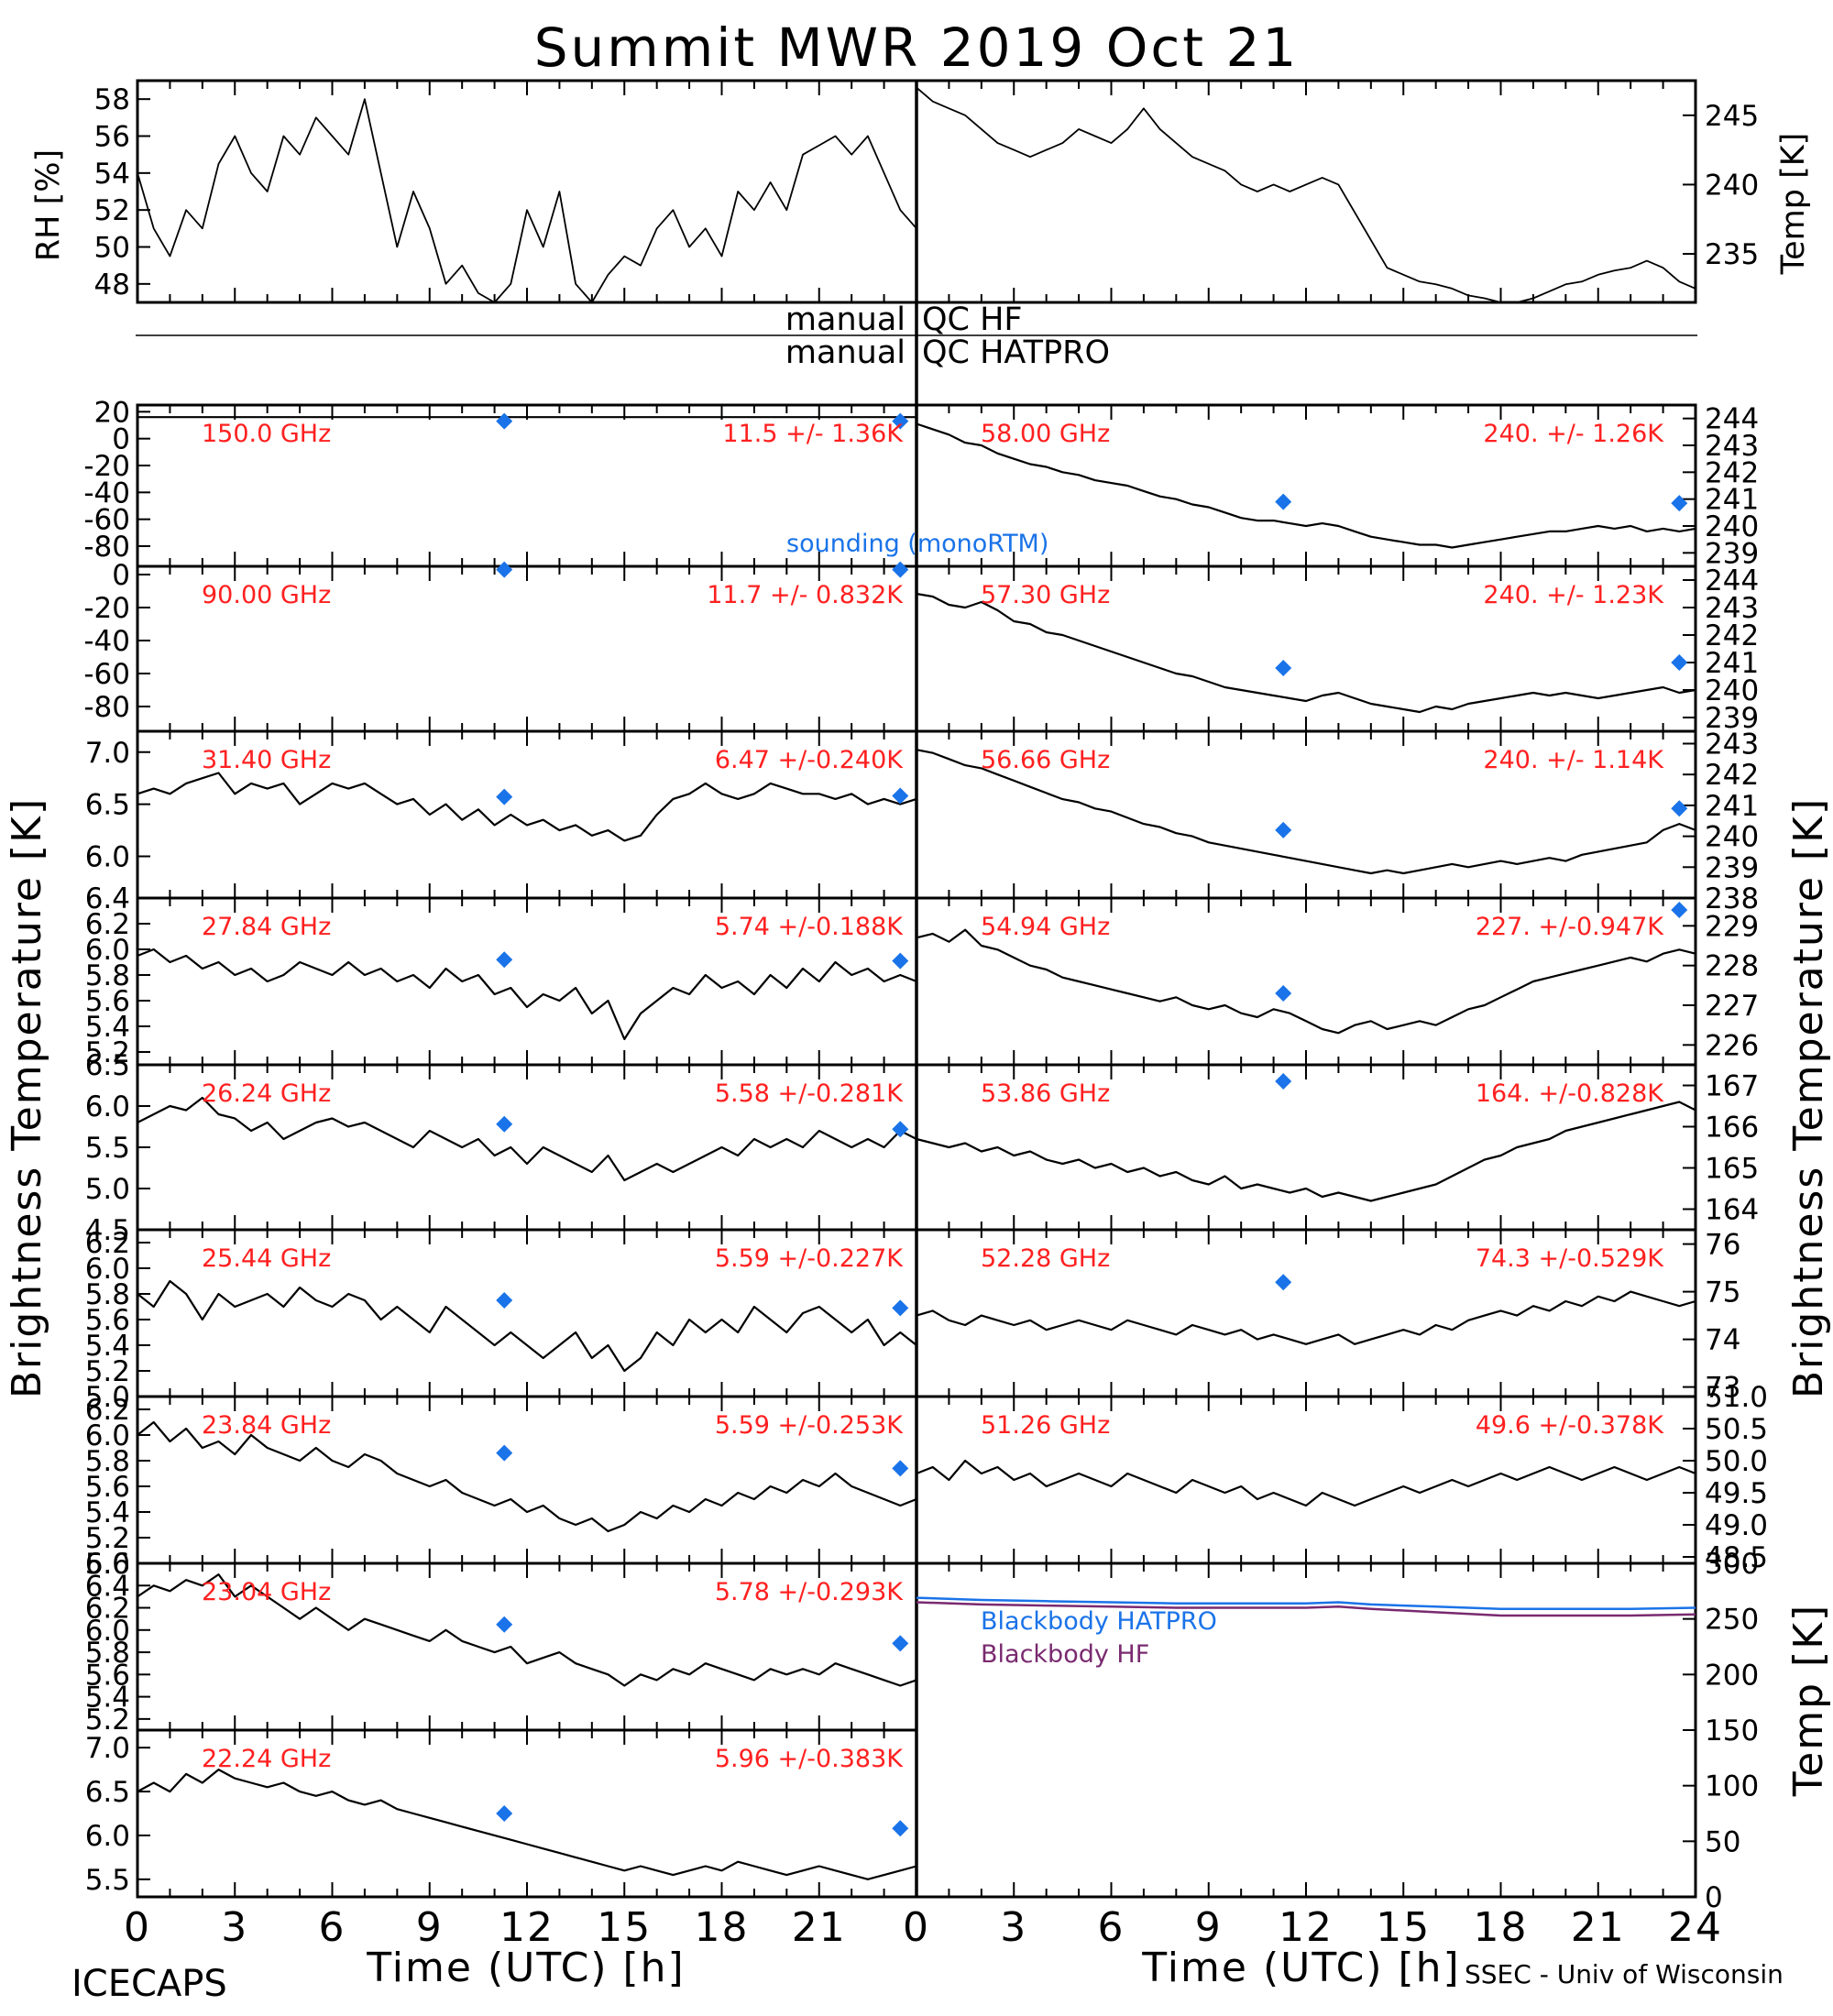 This screenshot has width=1833, height=2016. I want to click on y-tick-label: 56, so click(112, 137).